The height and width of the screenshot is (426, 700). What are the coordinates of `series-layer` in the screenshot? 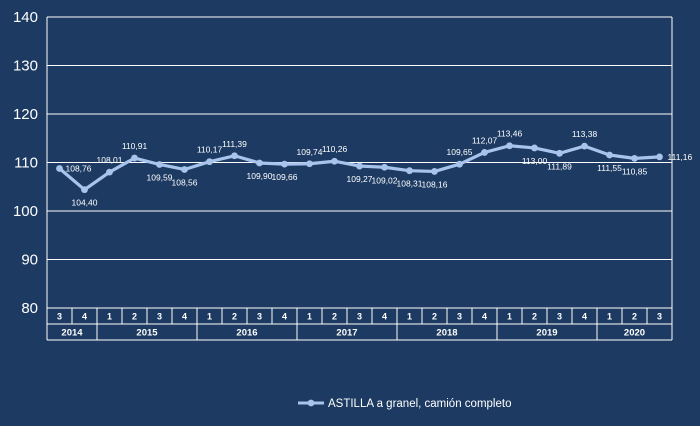 It's located at (359, 168).